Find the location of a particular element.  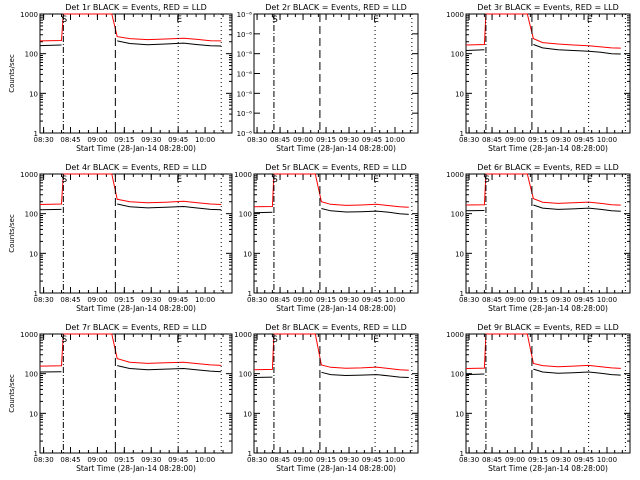

chart-title: Det 8r BLACK = Events, RED = LLD is located at coordinates (336, 327).